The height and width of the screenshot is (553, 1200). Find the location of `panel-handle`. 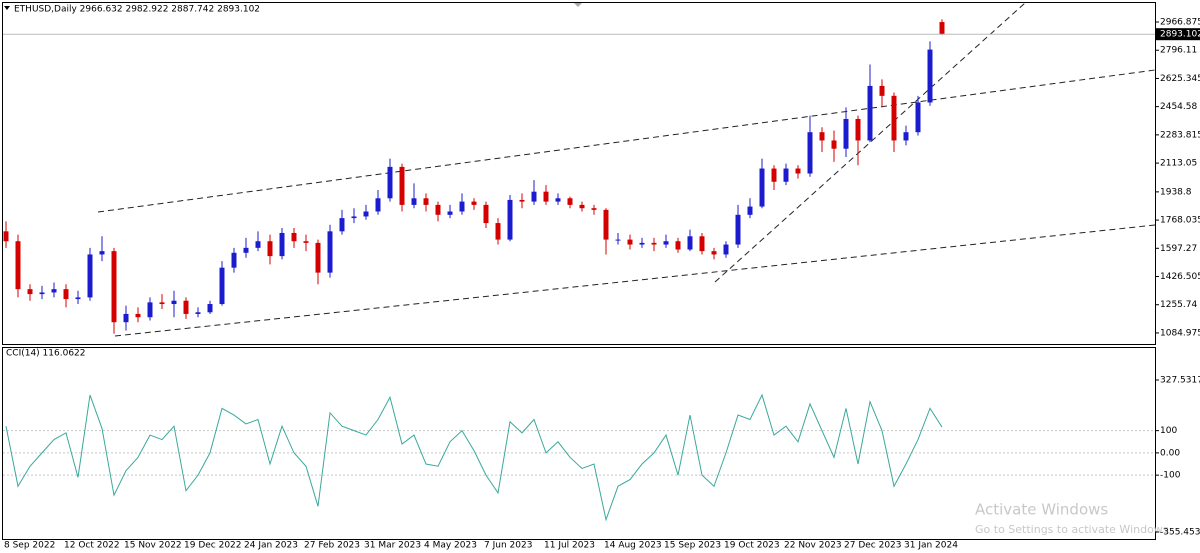

panel-handle is located at coordinates (578, 5).